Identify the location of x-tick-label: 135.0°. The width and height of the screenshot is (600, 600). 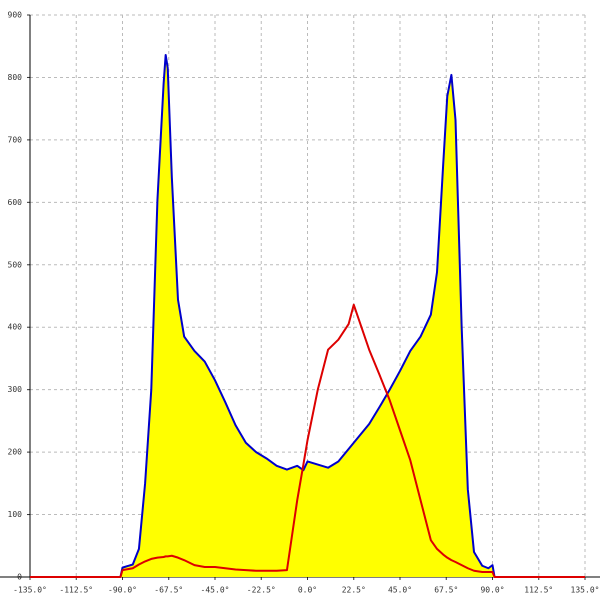
(585, 590).